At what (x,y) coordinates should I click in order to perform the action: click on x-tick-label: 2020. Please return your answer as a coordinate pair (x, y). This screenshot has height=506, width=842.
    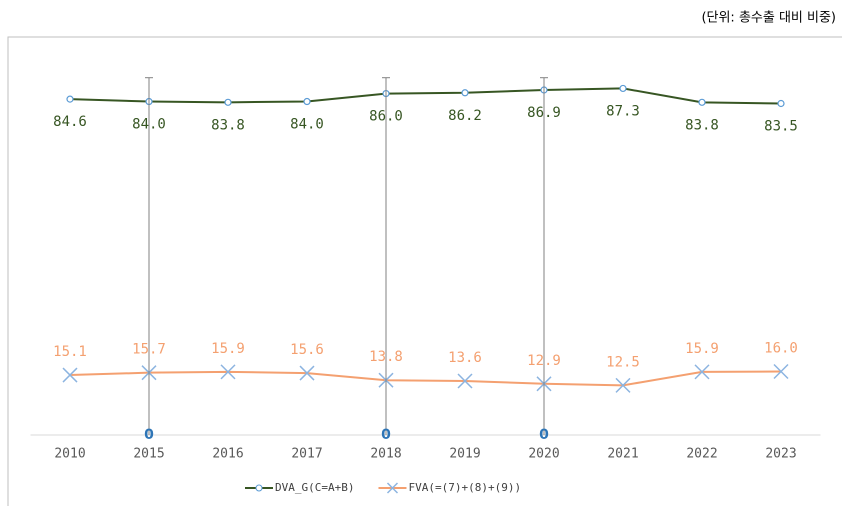
    Looking at the image, I should click on (543, 454).